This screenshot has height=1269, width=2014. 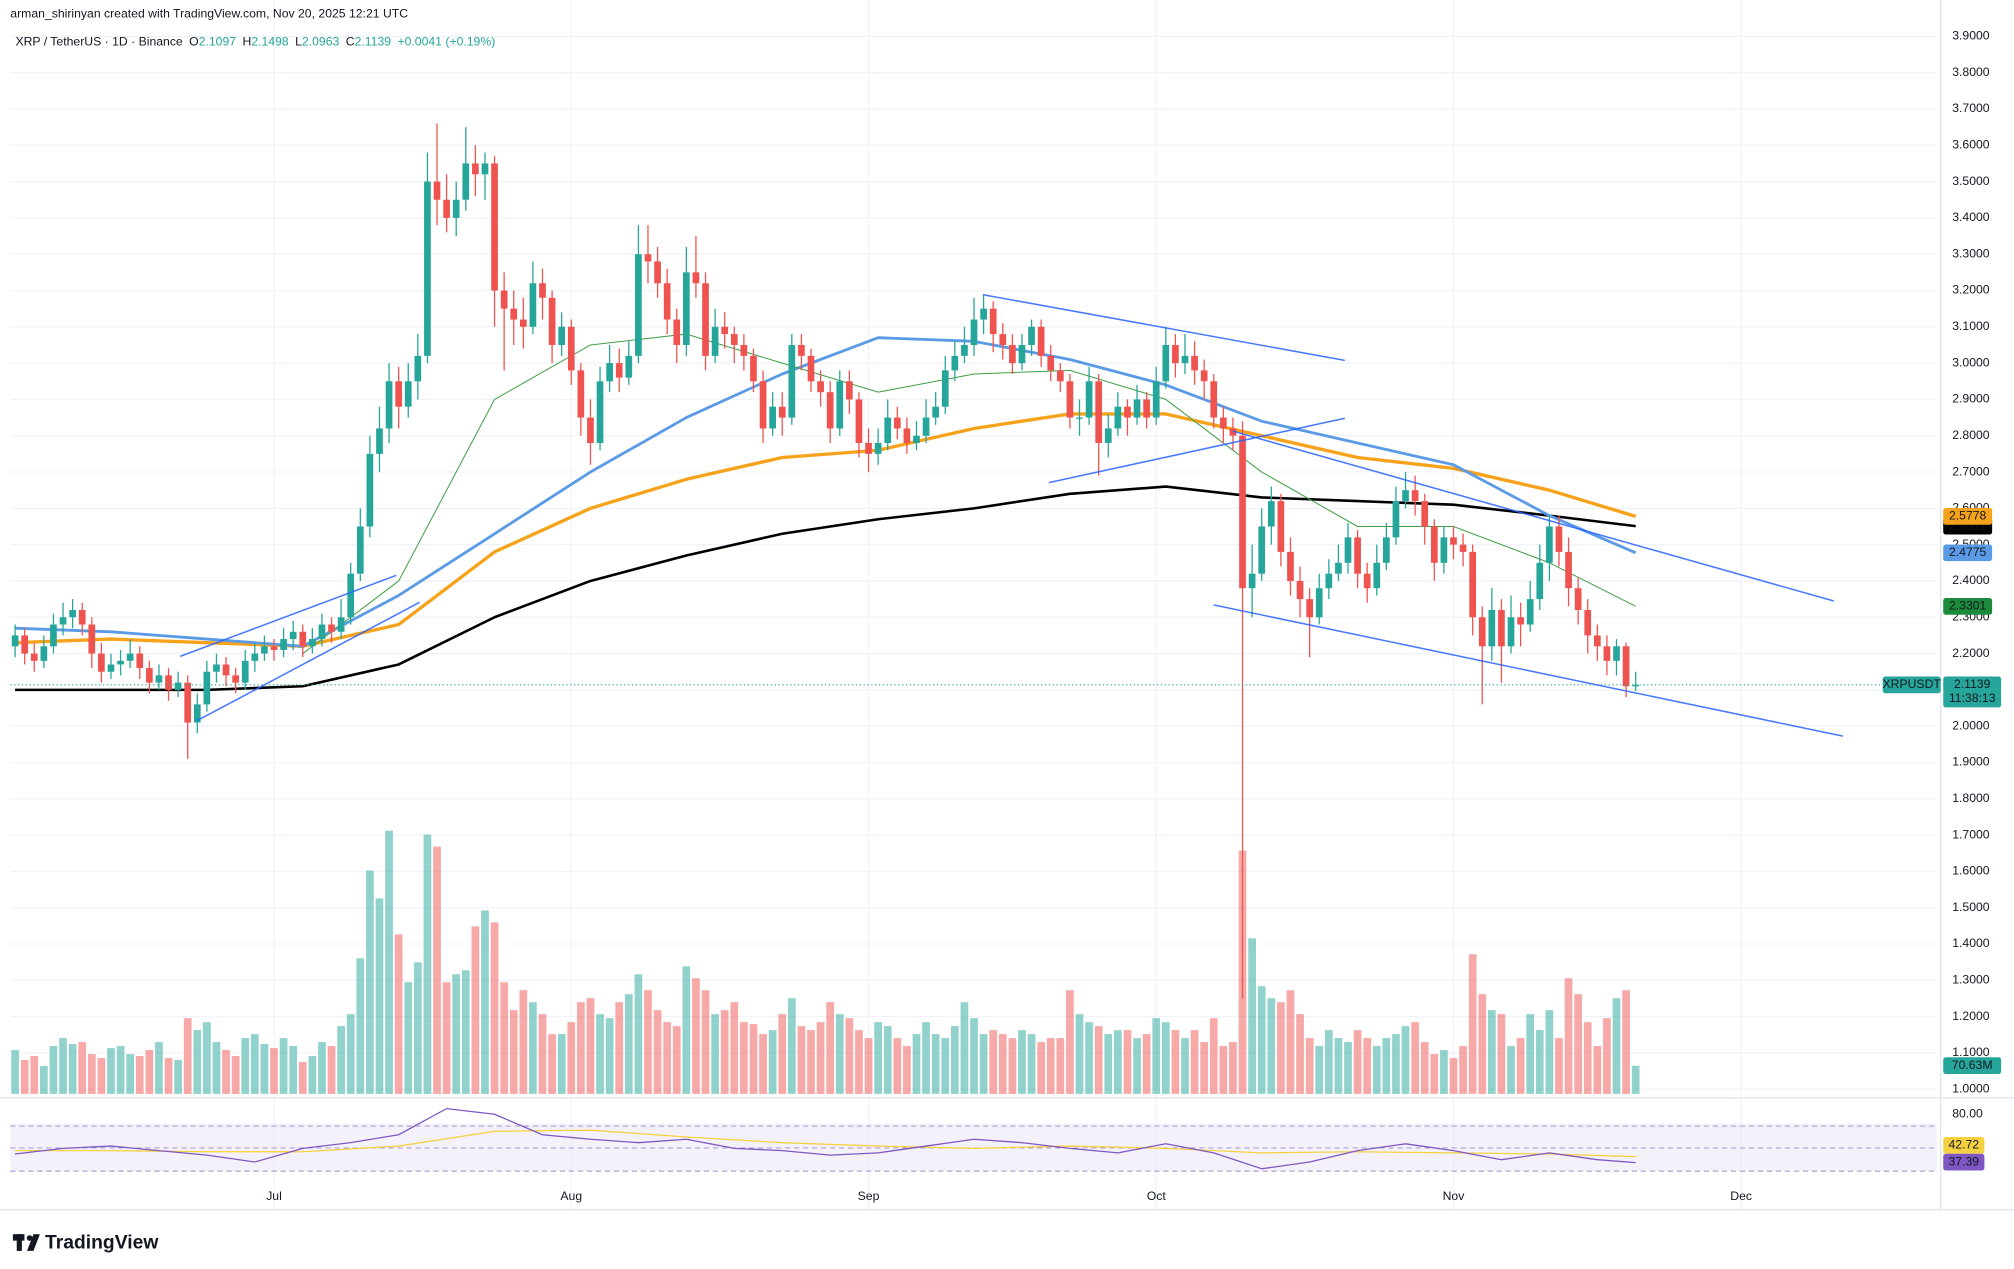 I want to click on ma-label: 2.5778, so click(x=1968, y=516).